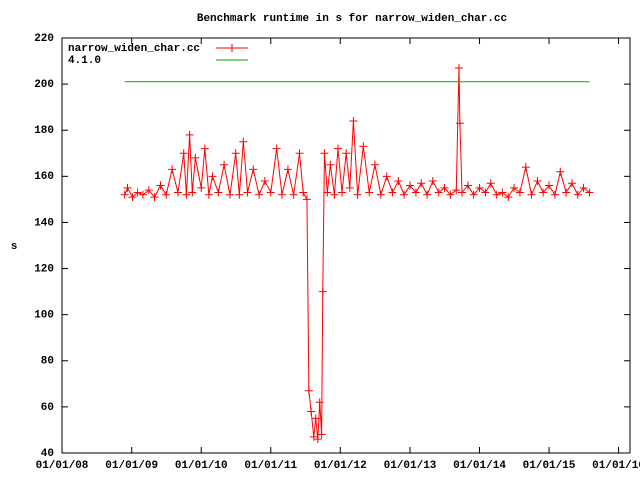 The height and width of the screenshot is (480, 640). Describe the element at coordinates (131, 466) in the screenshot. I see `x-tick-label: 01/01/09` at that location.